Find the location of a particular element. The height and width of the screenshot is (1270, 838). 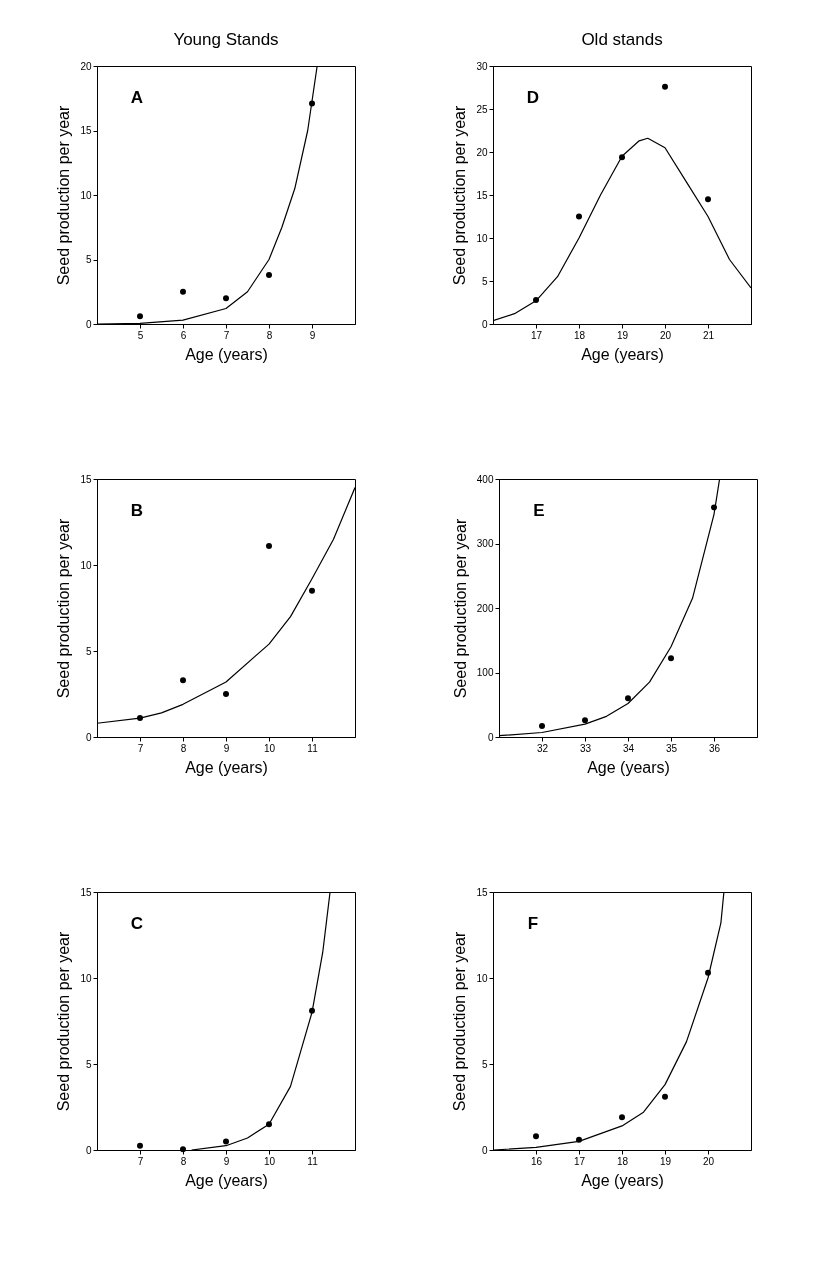

annotation: D is located at coordinates (533, 97).